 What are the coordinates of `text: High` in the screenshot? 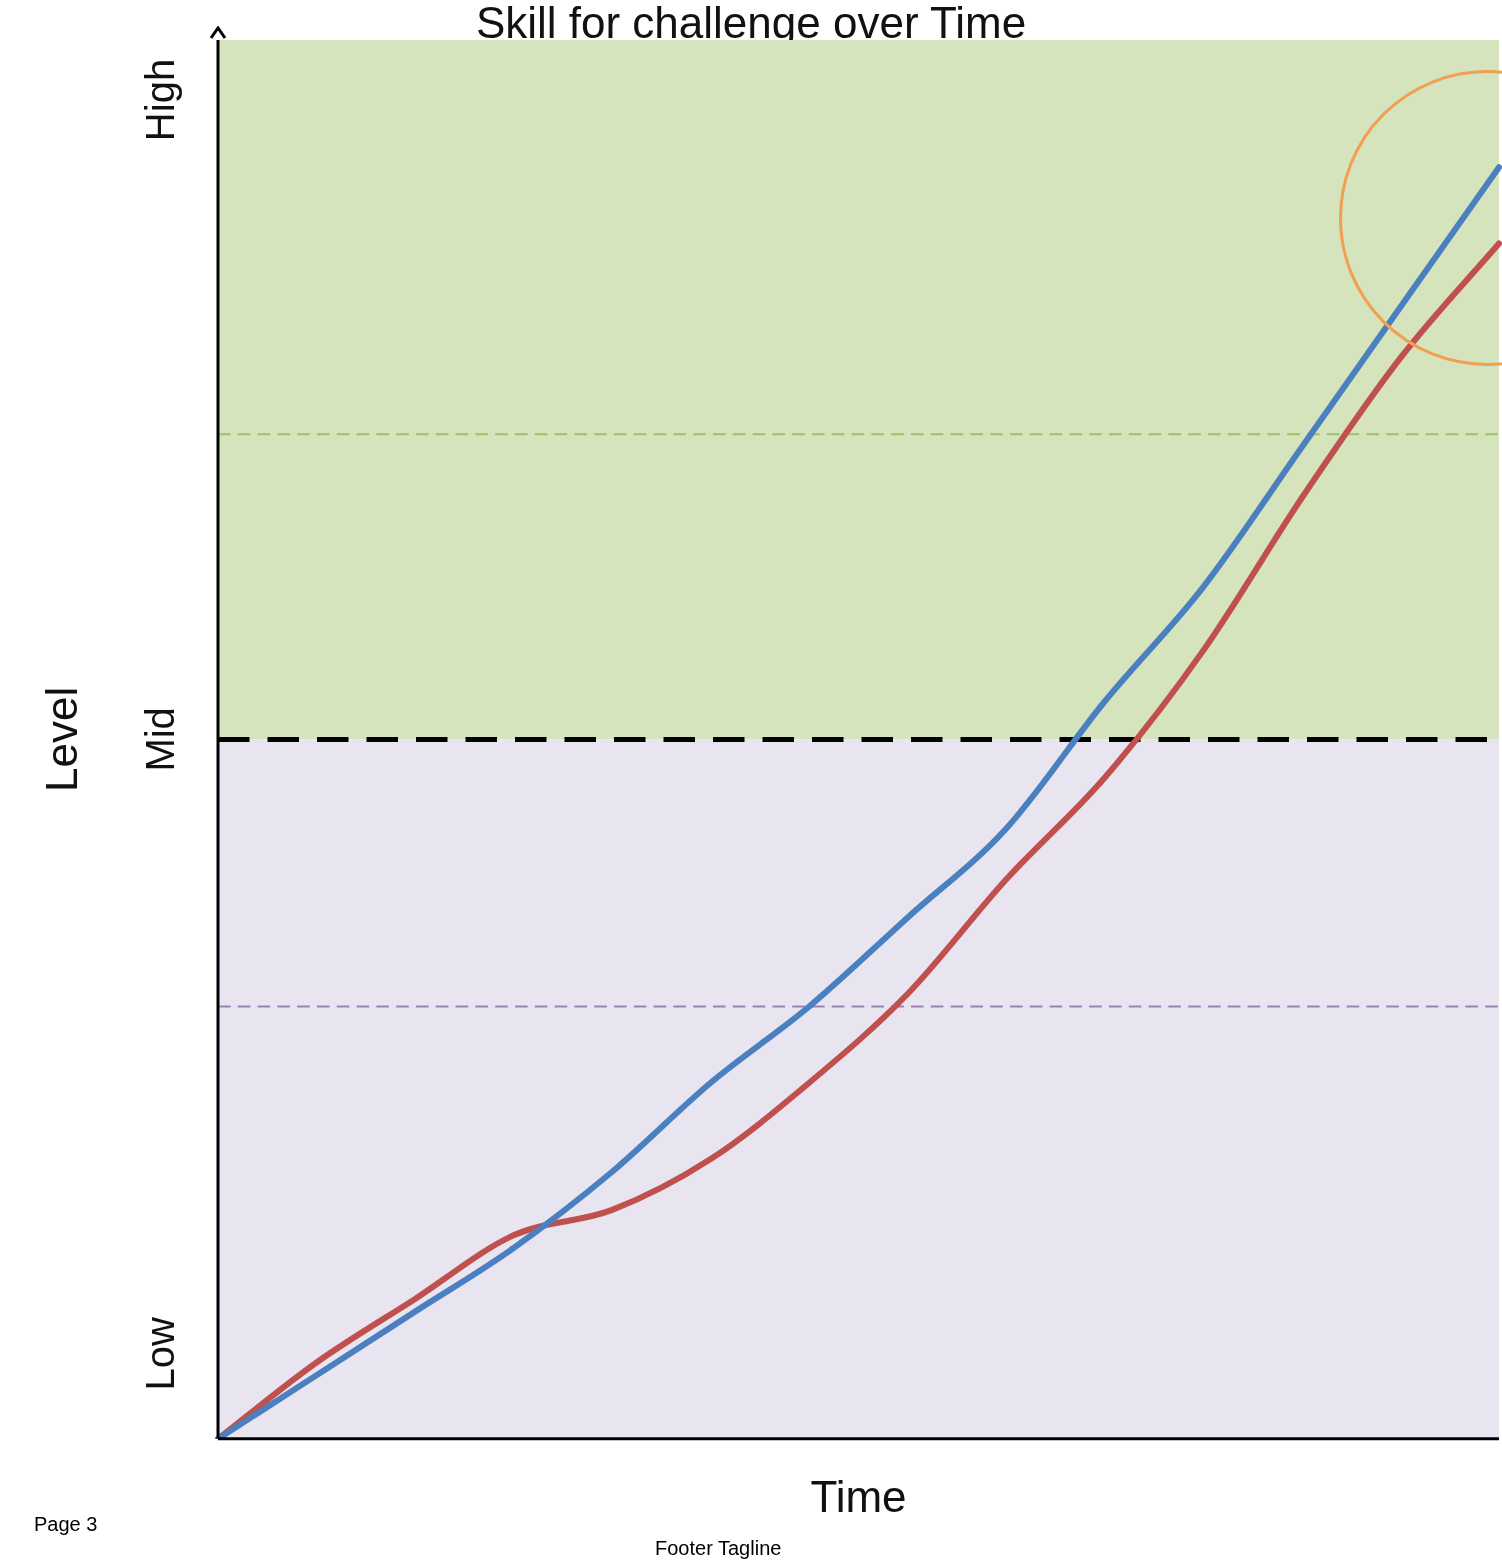 It's located at (160, 100).